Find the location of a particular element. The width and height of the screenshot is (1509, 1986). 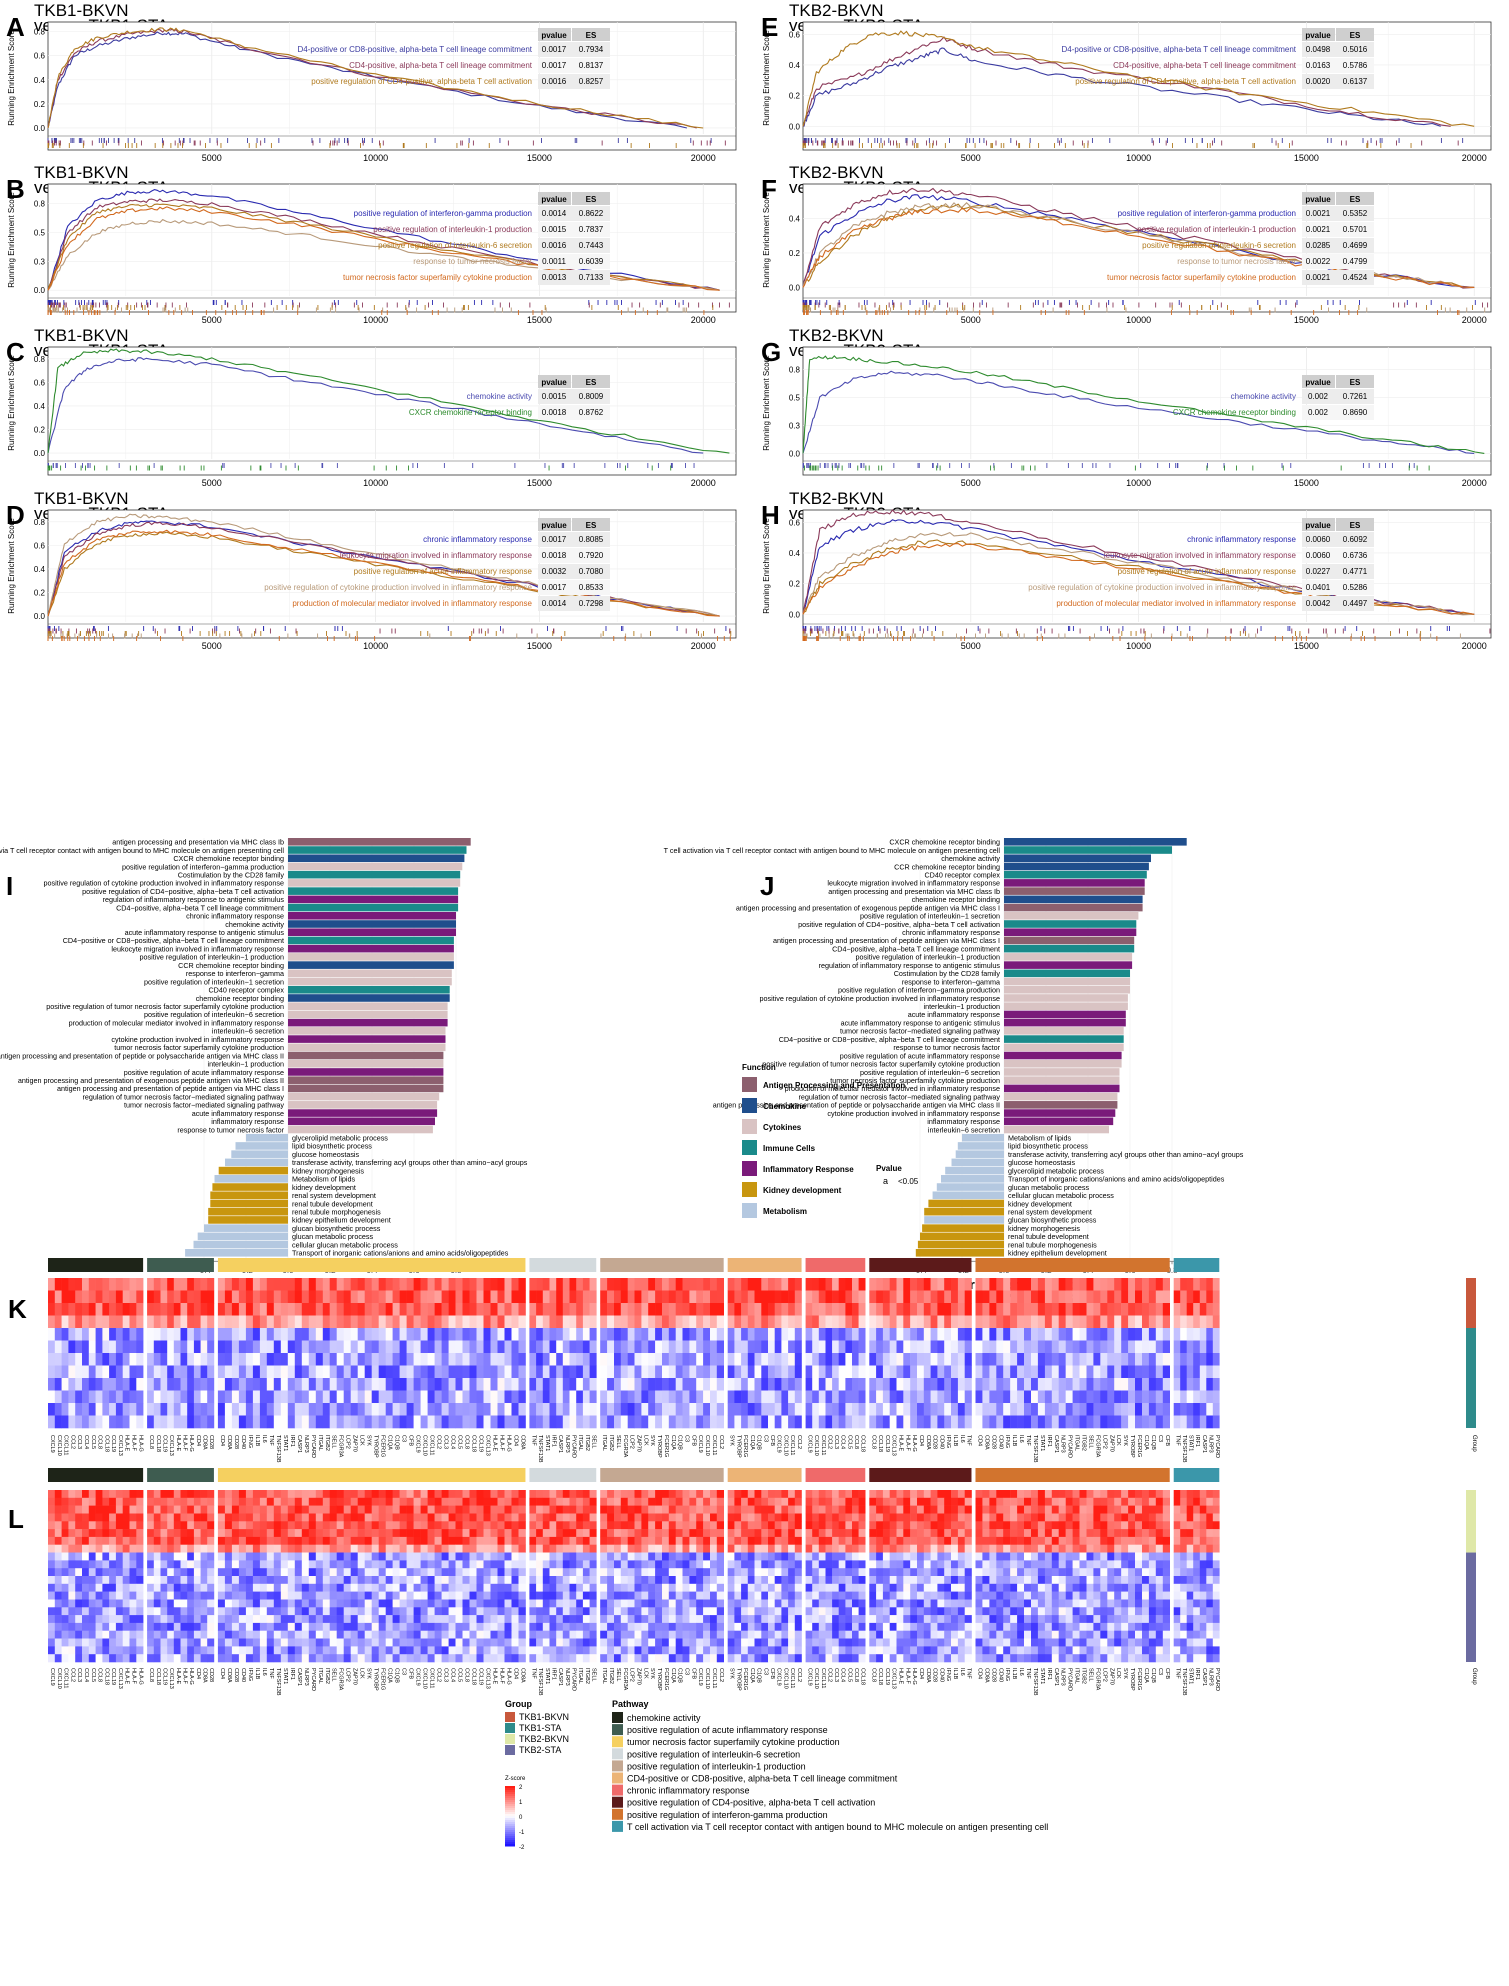

column-label: CCL8 is located at coordinates (467, 1442).